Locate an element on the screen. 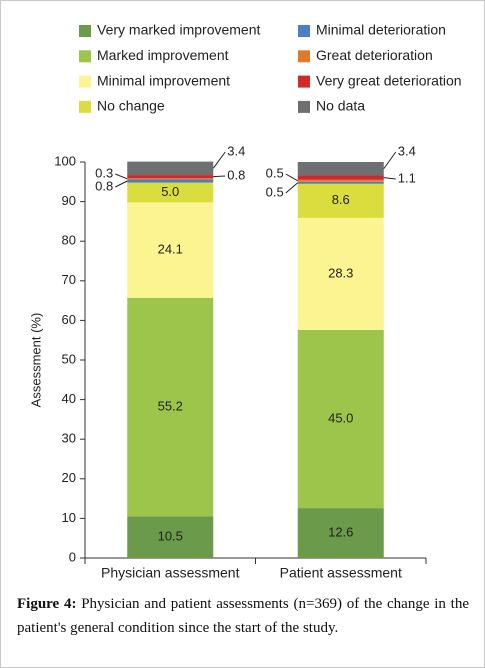 The height and width of the screenshot is (668, 485). legend-label: No change is located at coordinates (131, 106).